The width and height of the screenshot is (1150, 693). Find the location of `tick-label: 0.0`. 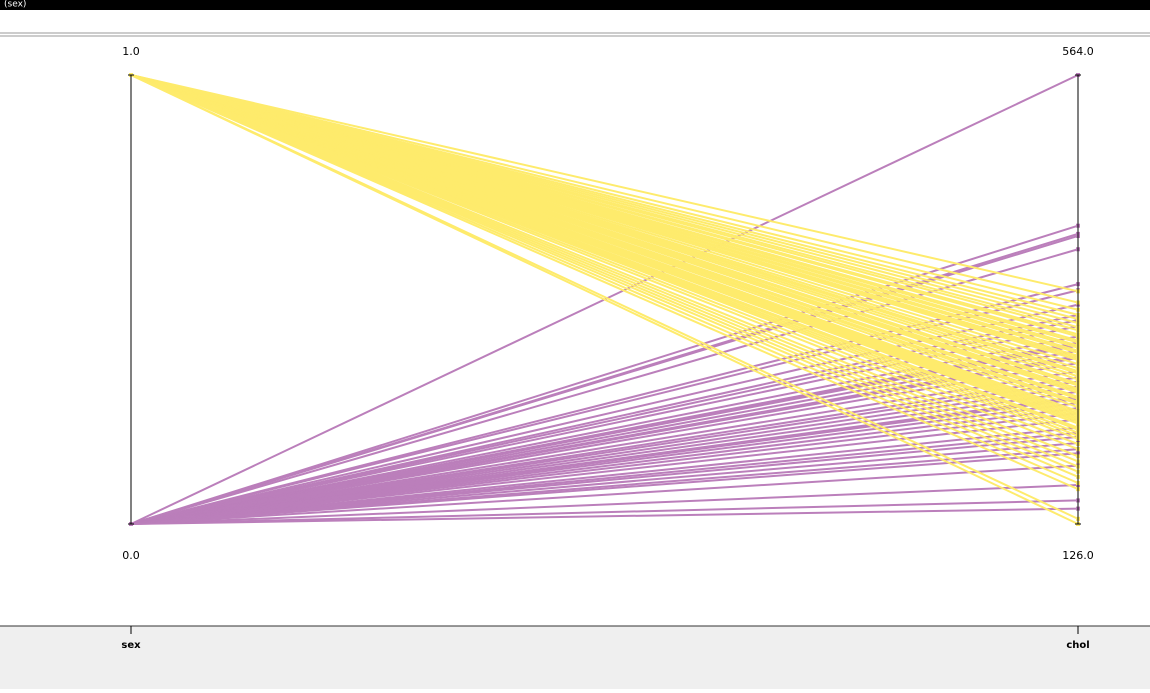

tick-label: 0.0 is located at coordinates (131, 555).